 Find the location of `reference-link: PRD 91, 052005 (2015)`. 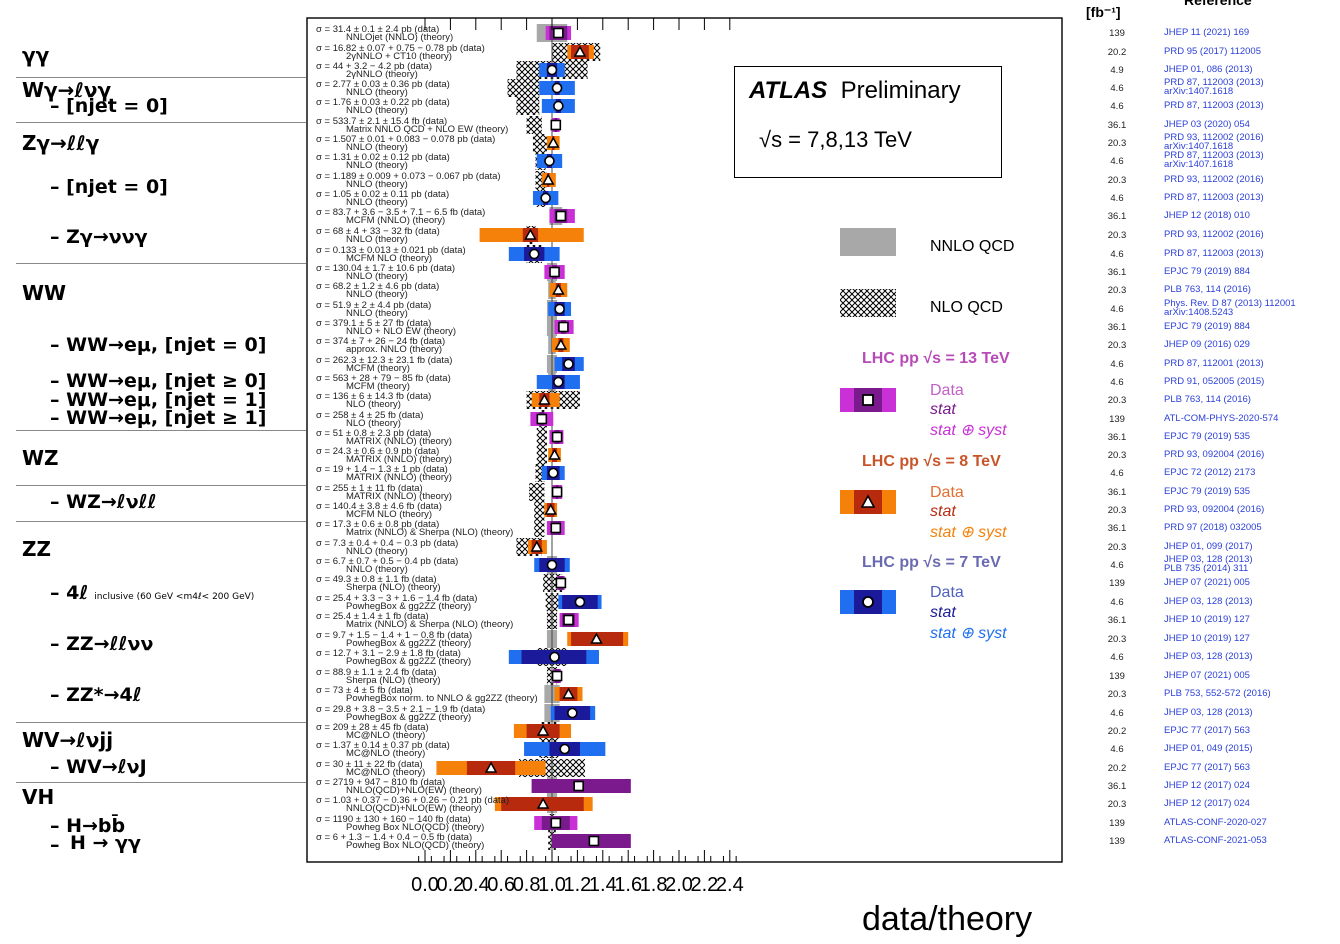

reference-link: PRD 91, 052005 (2015) is located at coordinates (1214, 381).